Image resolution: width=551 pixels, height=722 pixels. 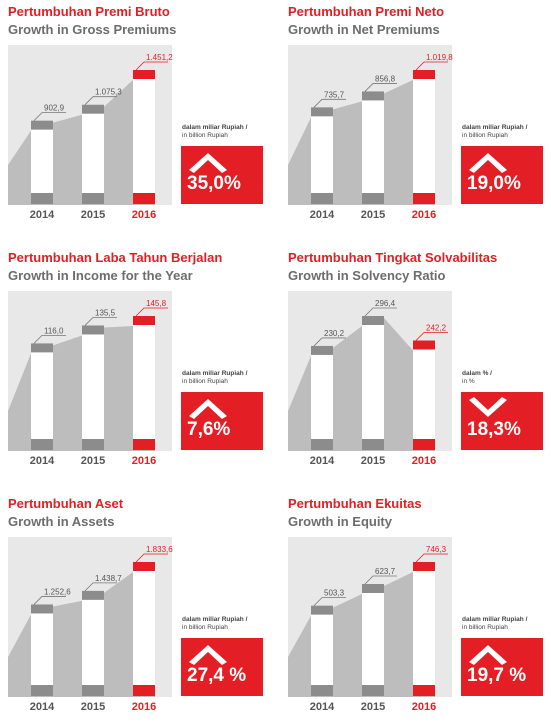 I want to click on growth-label: 18,3%, so click(x=494, y=429).